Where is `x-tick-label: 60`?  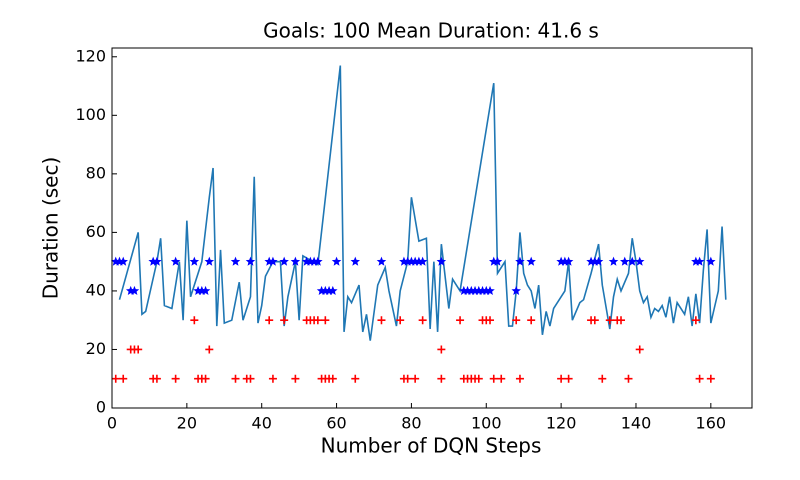
x-tick-label: 60 is located at coordinates (336, 423).